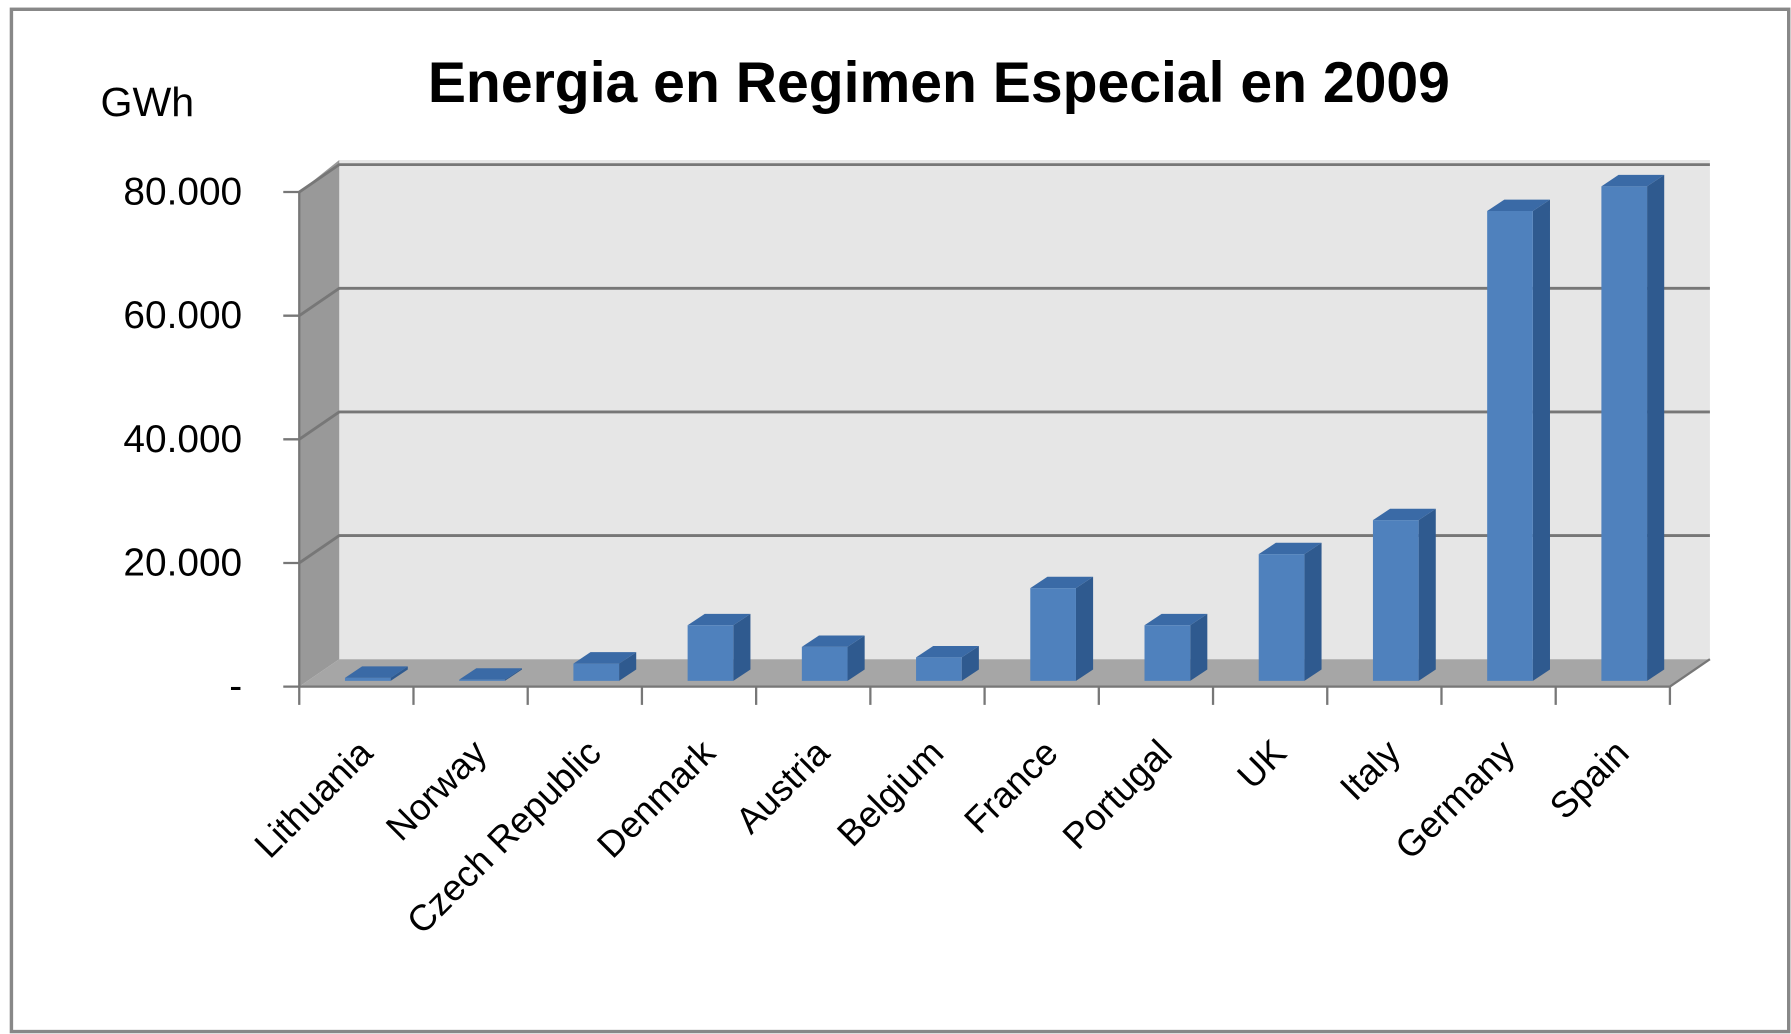 The image size is (1791, 1034). What do you see at coordinates (148, 102) in the screenshot?
I see `y-axis-label: GWh` at bounding box center [148, 102].